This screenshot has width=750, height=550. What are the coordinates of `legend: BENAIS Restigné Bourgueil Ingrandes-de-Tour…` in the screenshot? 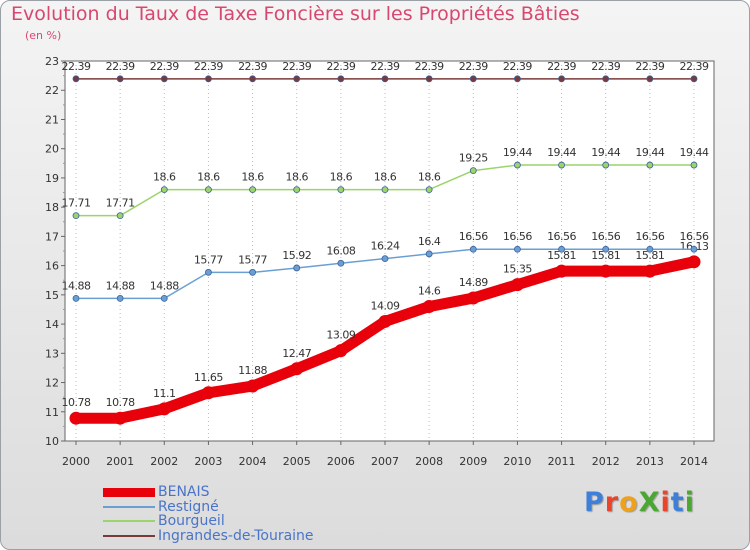 It's located at (208, 514).